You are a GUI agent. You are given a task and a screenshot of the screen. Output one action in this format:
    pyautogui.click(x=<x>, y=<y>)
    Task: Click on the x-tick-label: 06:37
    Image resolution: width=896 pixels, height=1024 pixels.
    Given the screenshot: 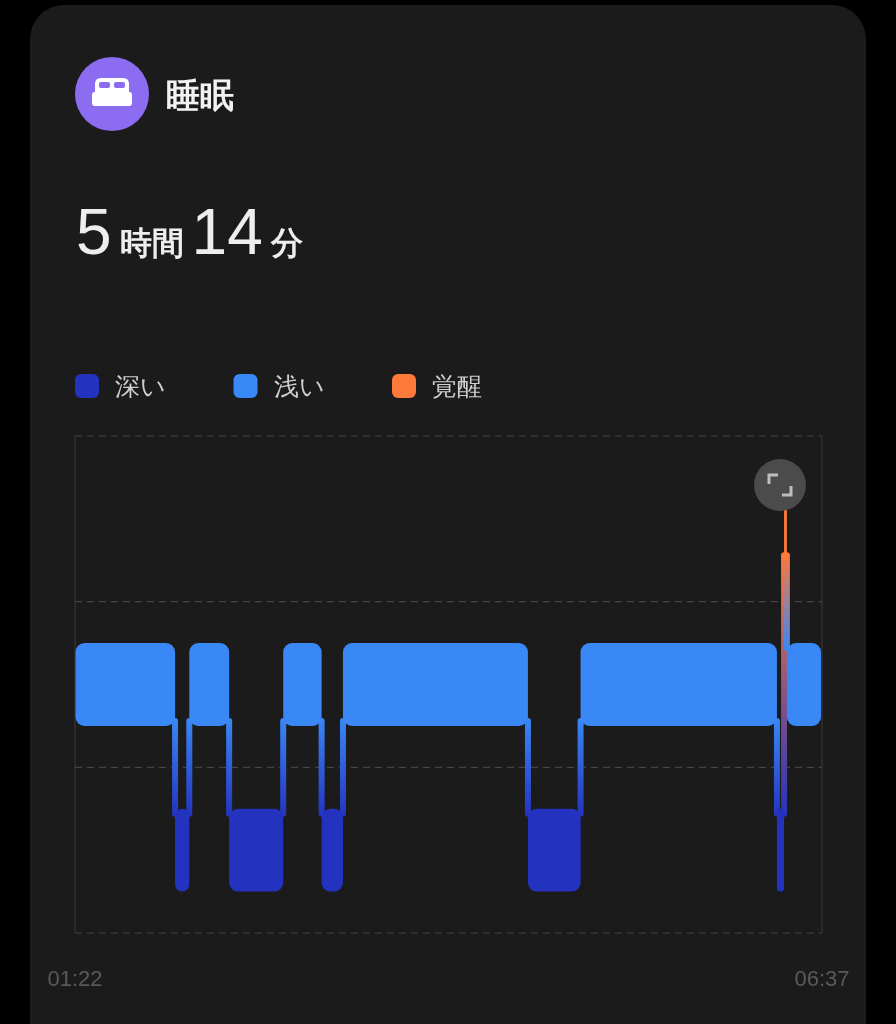 What is the action you would take?
    pyautogui.click(x=822, y=978)
    